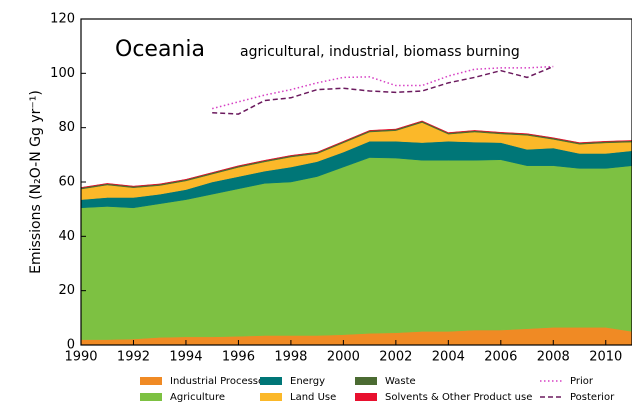 The width and height of the screenshot is (632, 407). Describe the element at coordinates (307, 381) in the screenshot. I see `legend-label: Energy` at that location.